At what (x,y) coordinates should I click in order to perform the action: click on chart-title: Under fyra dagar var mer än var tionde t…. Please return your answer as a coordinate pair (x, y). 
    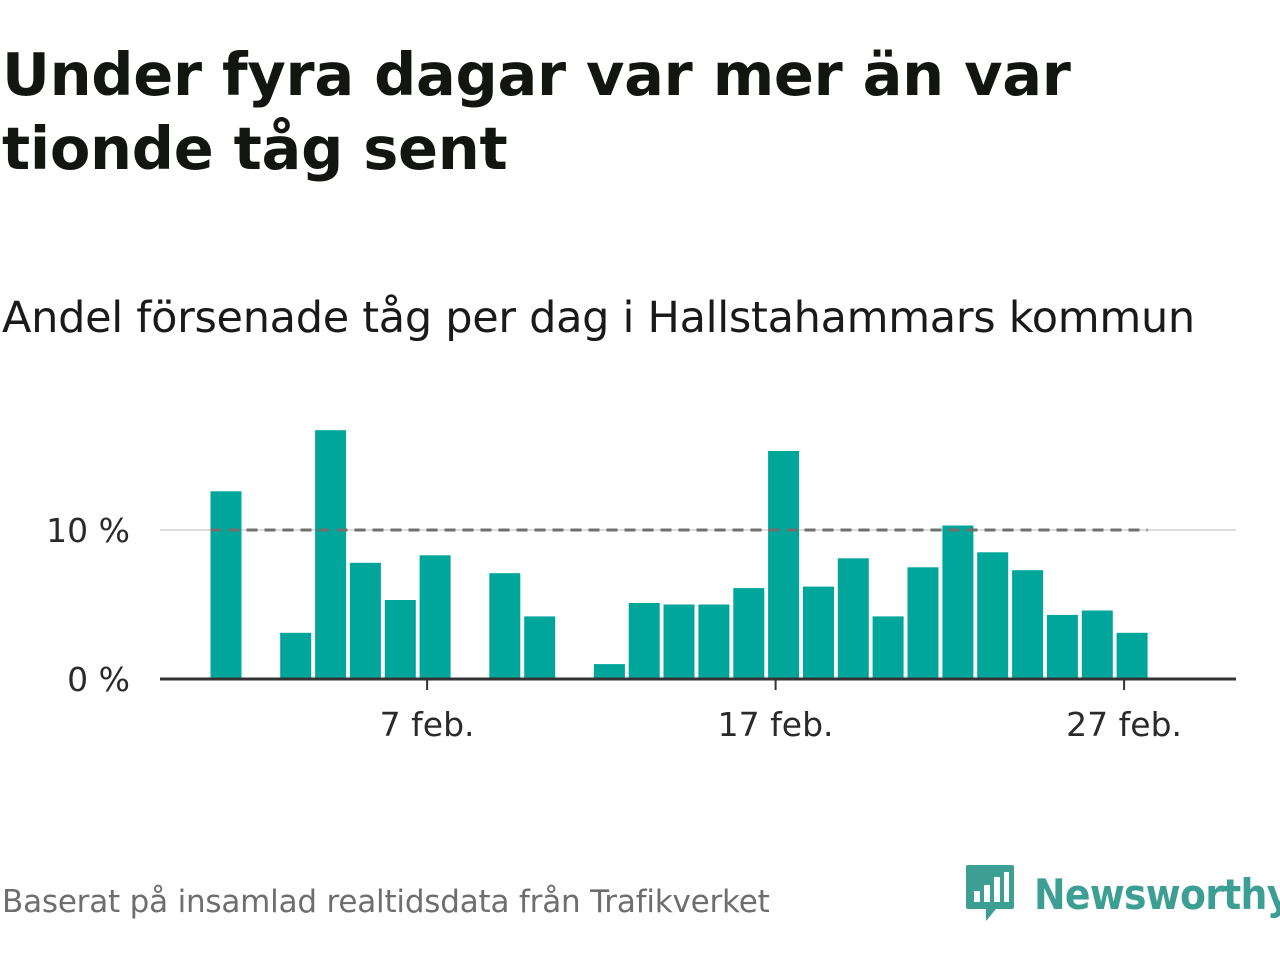
    Looking at the image, I should click on (536, 111).